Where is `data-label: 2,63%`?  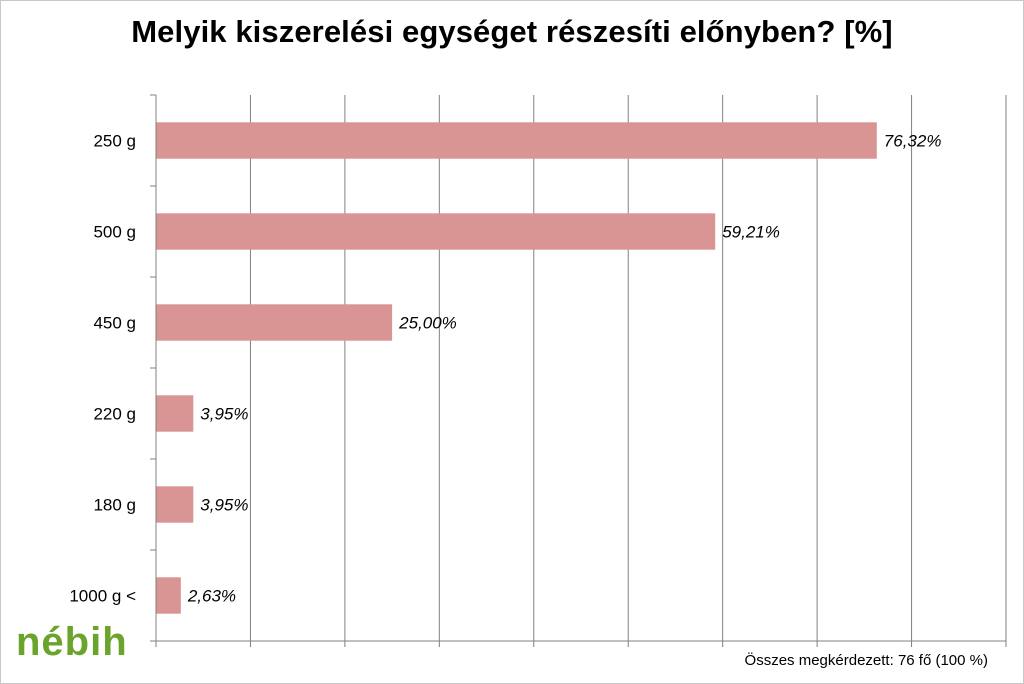 data-label: 2,63% is located at coordinates (211, 596).